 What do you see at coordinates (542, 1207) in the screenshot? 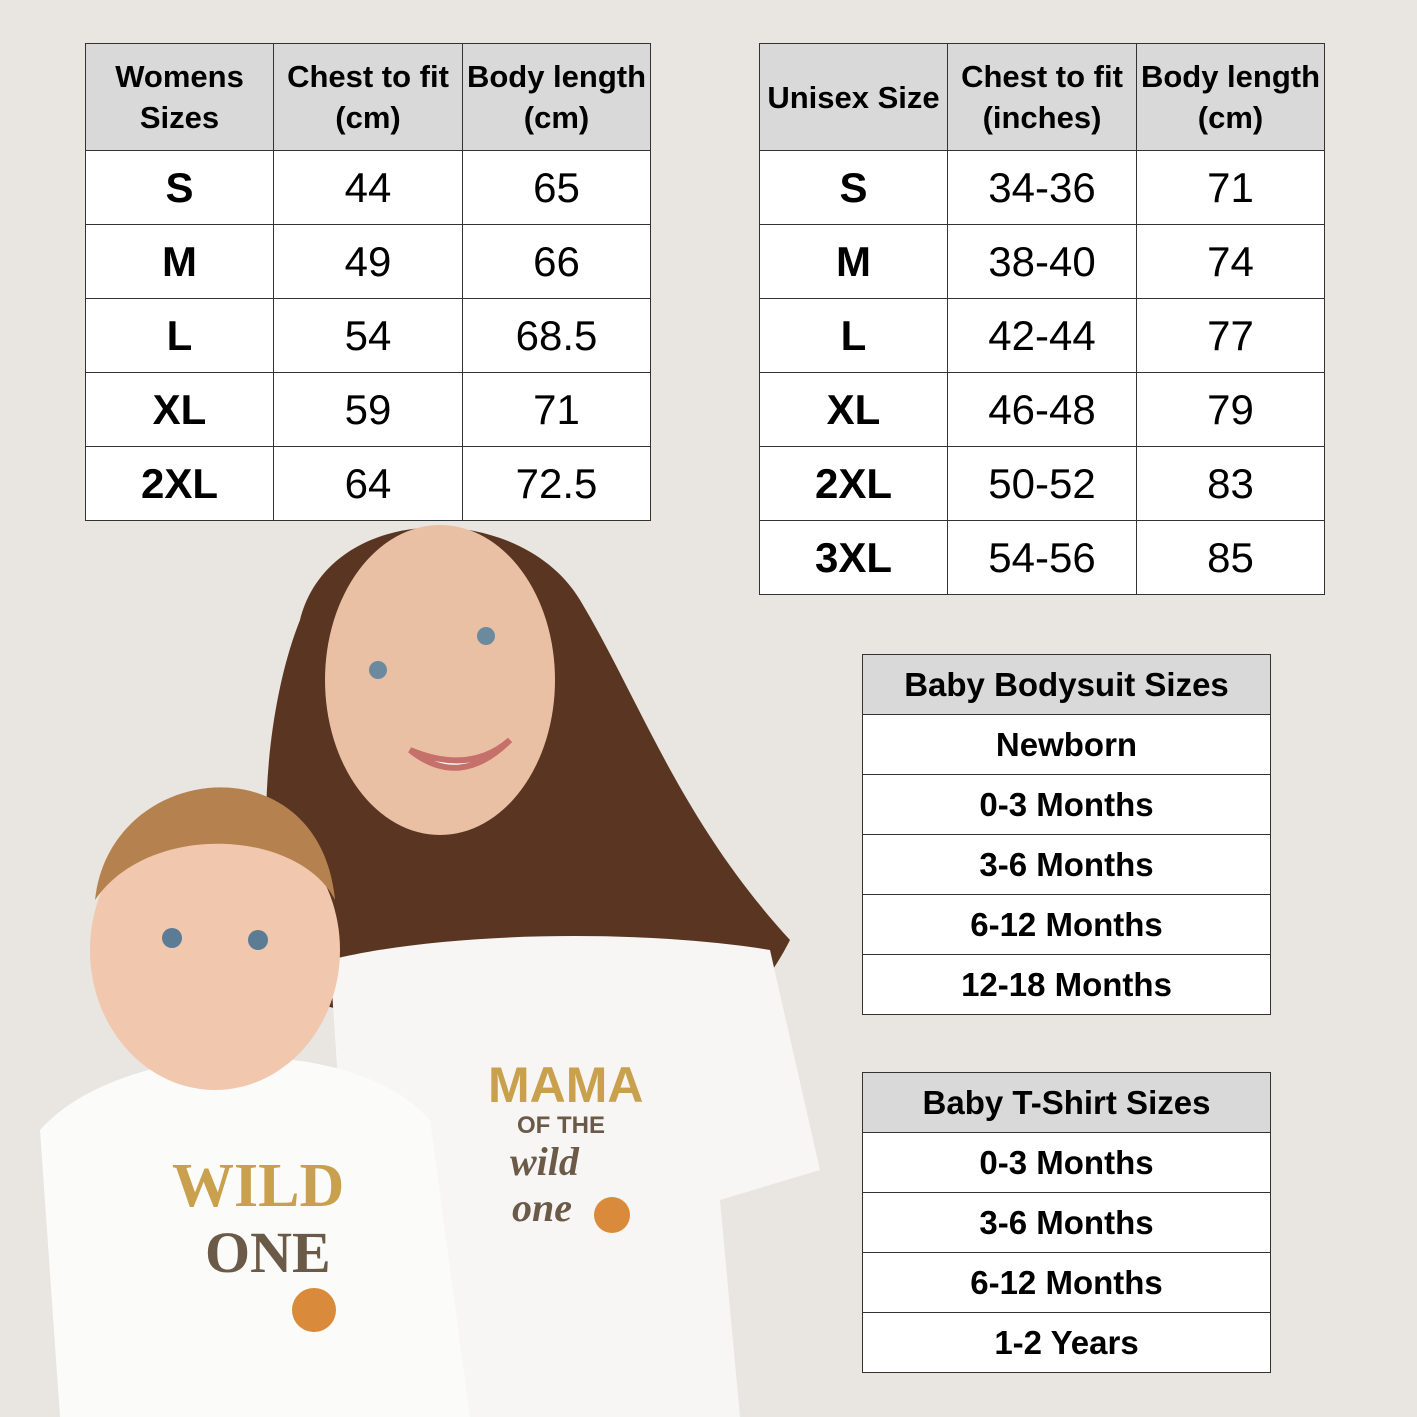
I see `shirt-print-one: one` at bounding box center [542, 1207].